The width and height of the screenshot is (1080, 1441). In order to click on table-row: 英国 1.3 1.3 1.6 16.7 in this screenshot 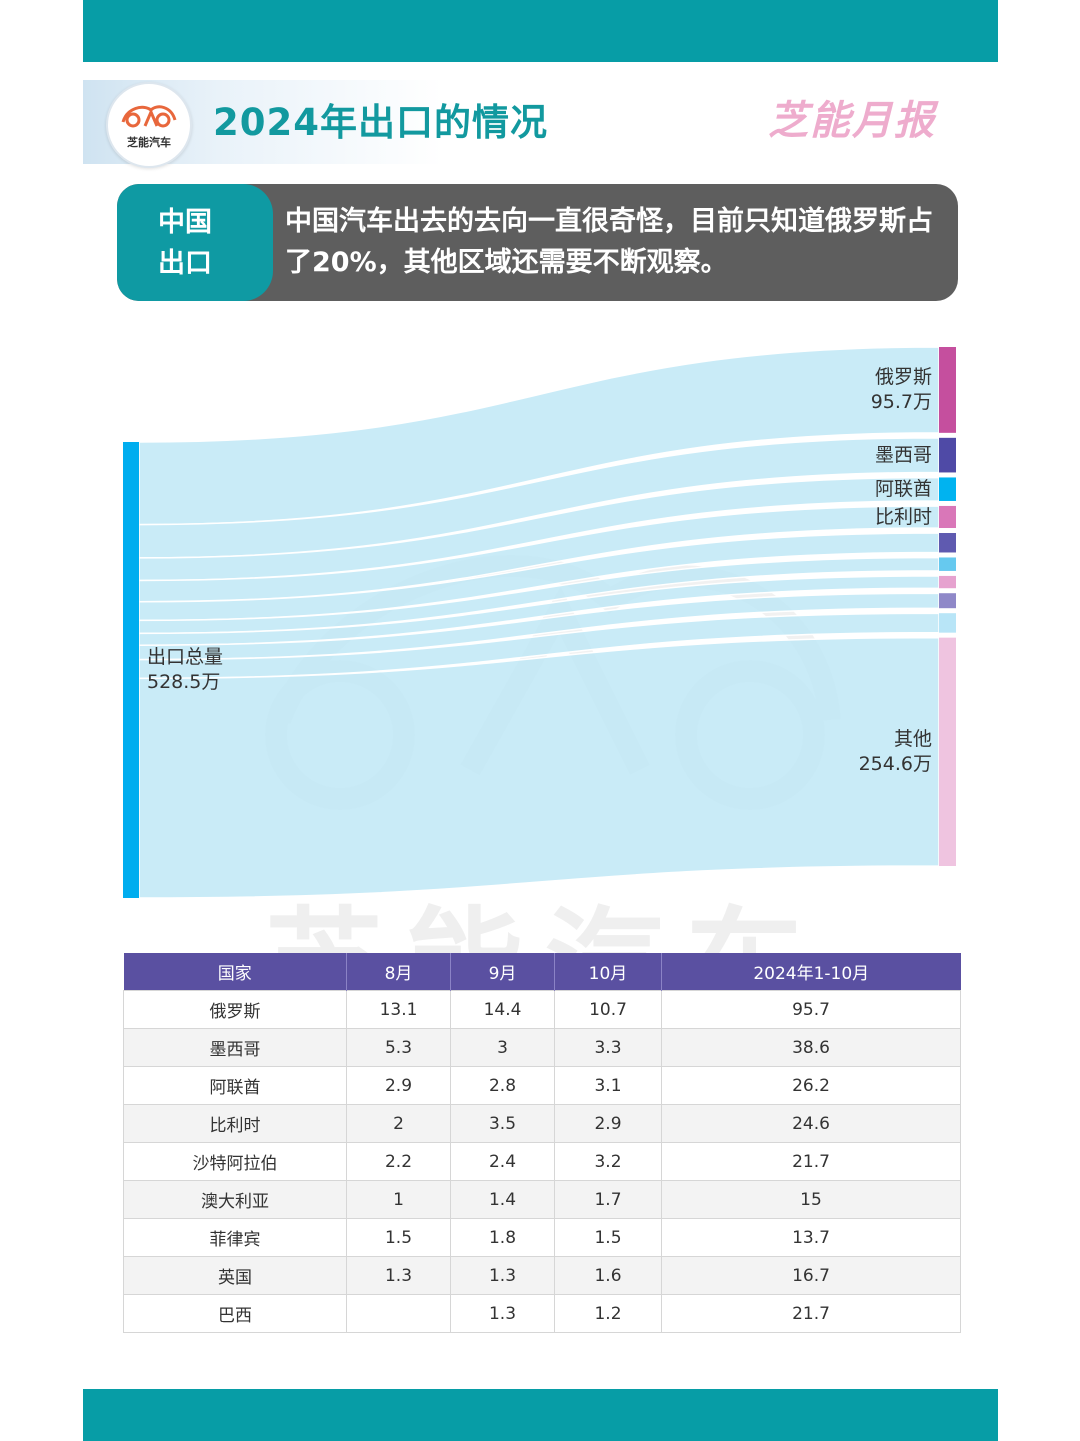, I will do `click(542, 1275)`.